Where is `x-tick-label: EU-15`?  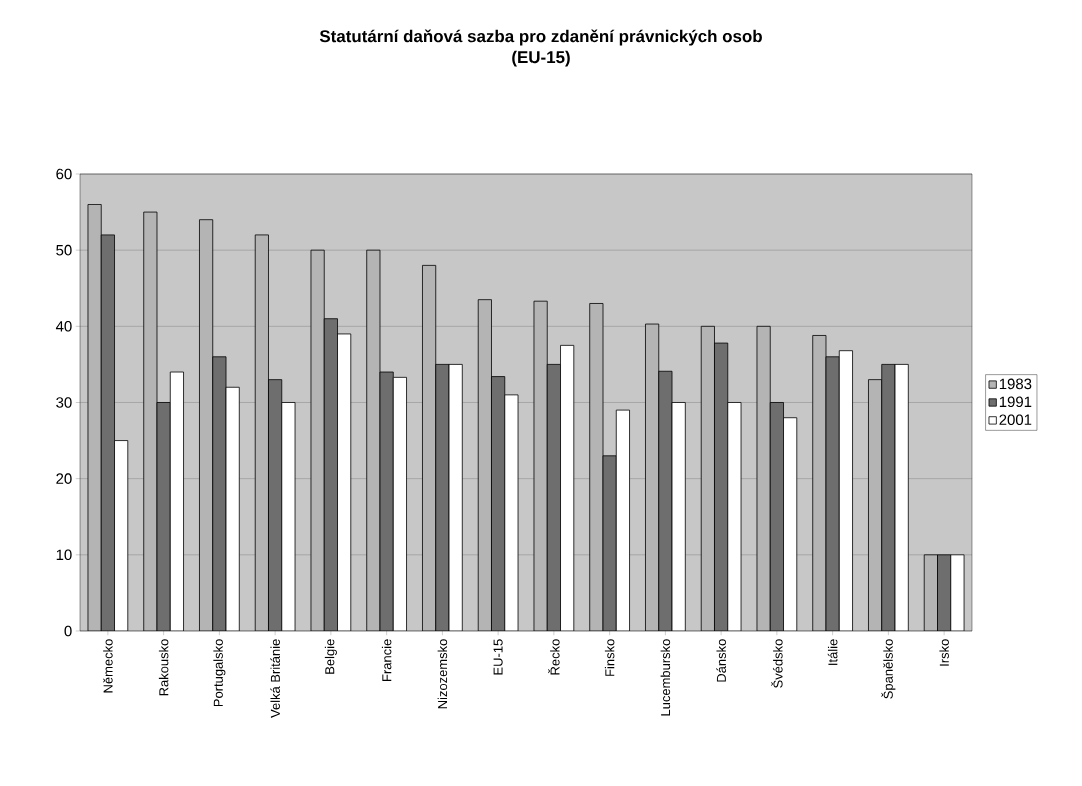
x-tick-label: EU-15 is located at coordinates (498, 657).